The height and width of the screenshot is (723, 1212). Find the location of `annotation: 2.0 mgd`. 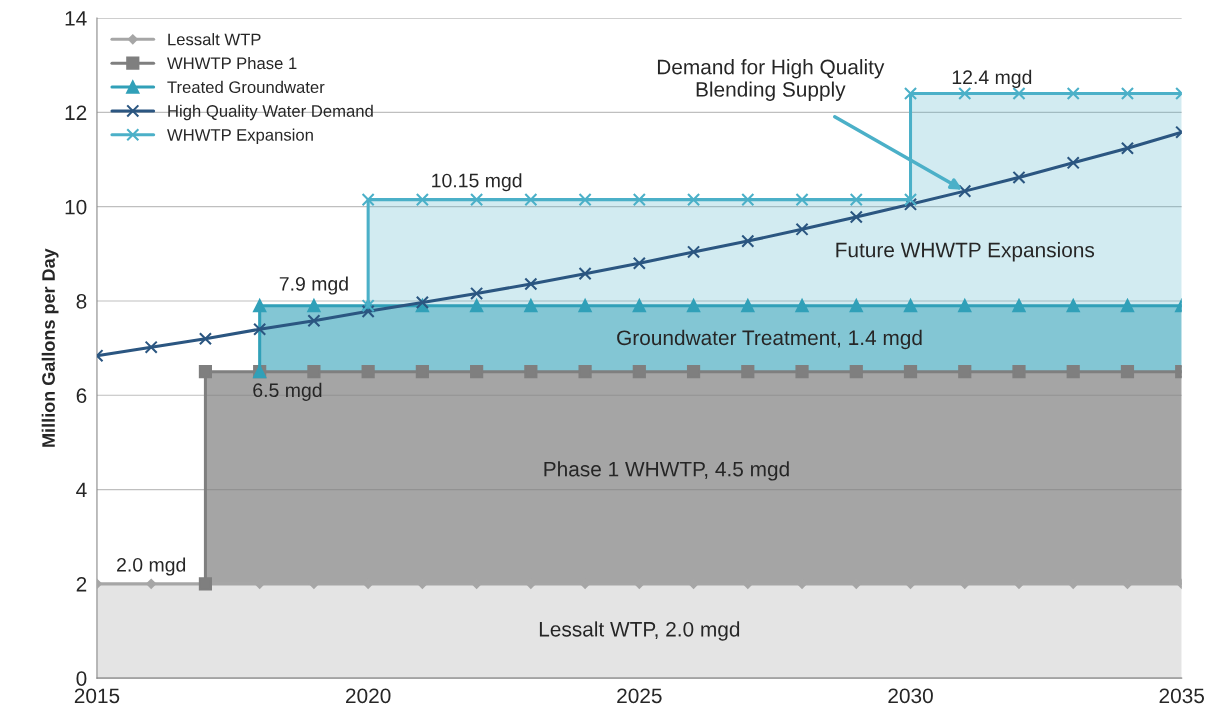

annotation: 2.0 mgd is located at coordinates (151, 566).